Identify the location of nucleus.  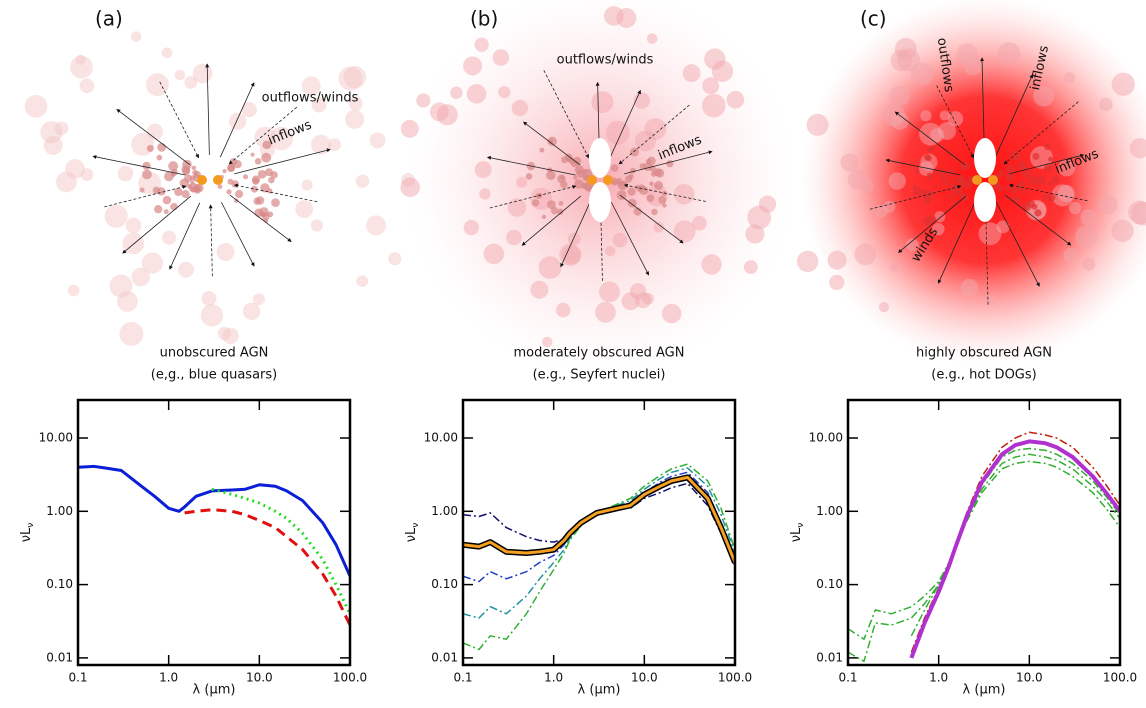
(977, 180).